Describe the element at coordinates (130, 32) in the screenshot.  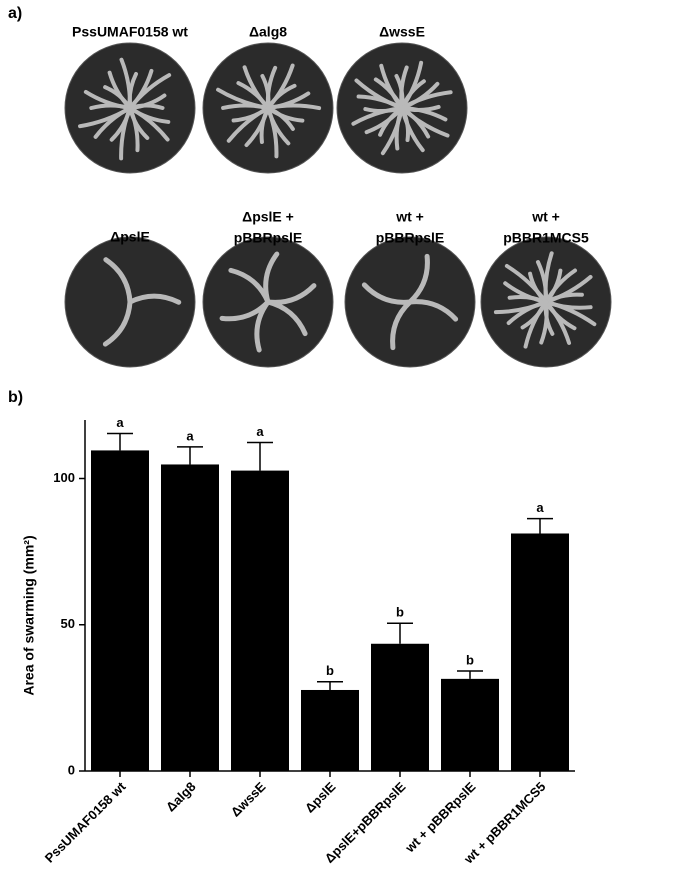
I see `plate-label: PssUMAF0158 wt` at that location.